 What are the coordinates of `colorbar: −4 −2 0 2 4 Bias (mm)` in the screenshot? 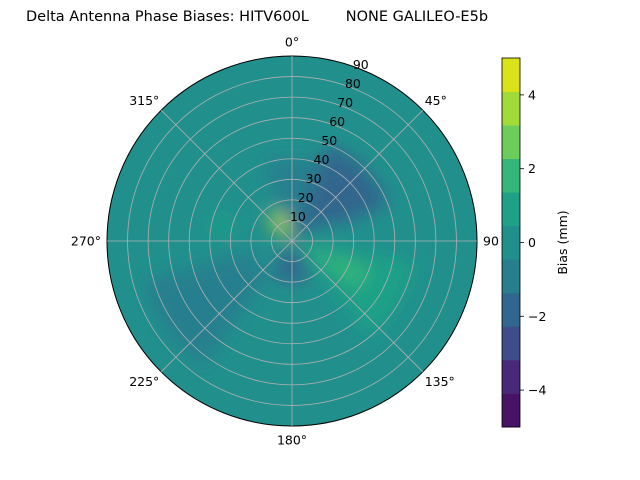 It's located at (535, 242).